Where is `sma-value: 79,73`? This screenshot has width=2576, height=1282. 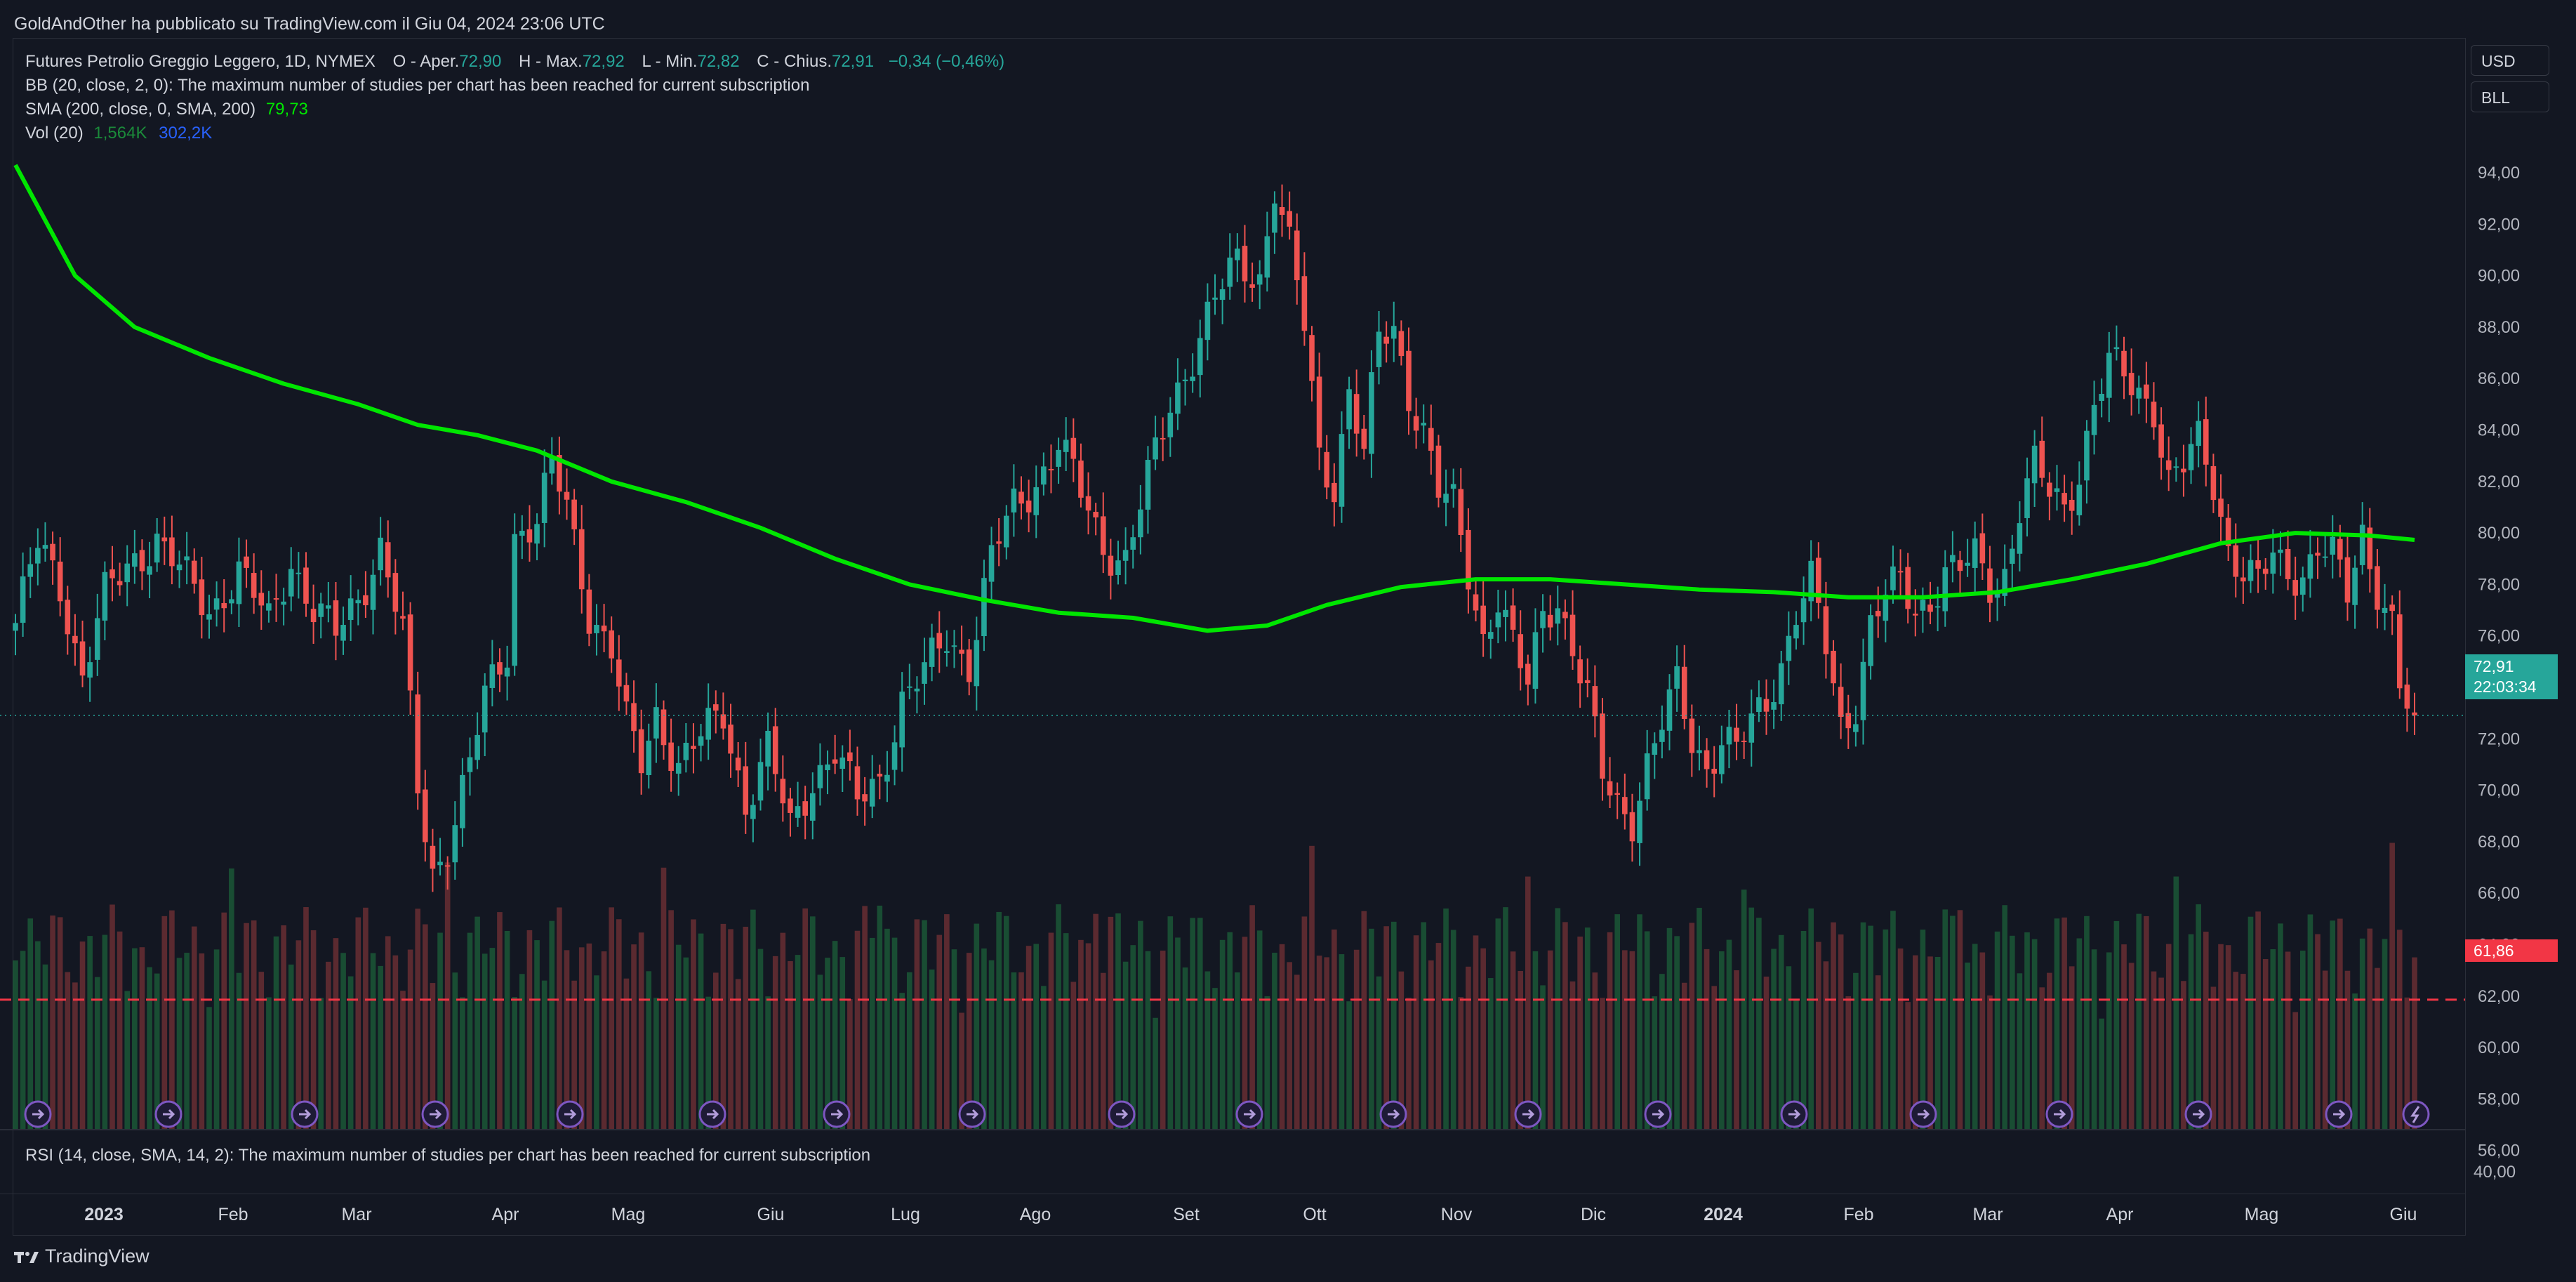
sma-value: 79,73 is located at coordinates (287, 109).